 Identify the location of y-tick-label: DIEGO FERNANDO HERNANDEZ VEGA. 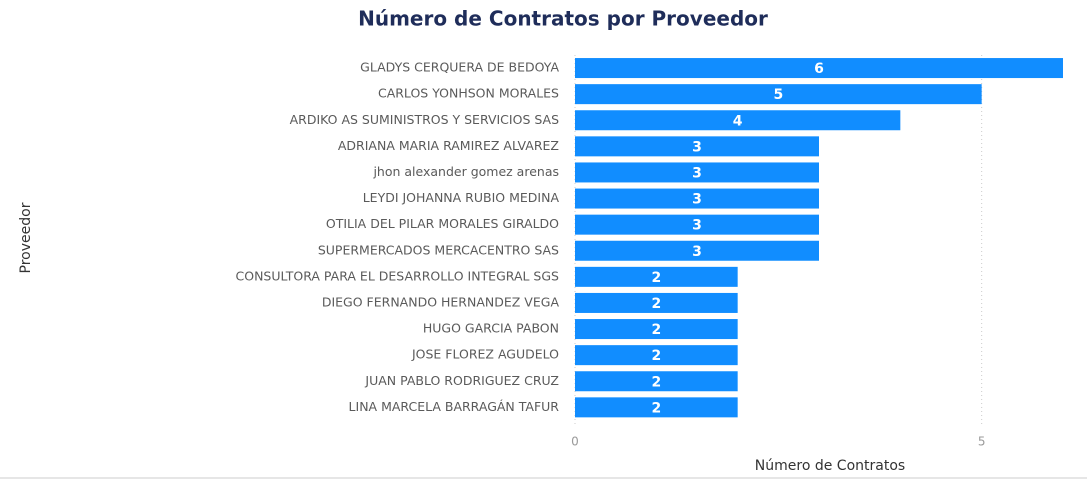
(441, 301).